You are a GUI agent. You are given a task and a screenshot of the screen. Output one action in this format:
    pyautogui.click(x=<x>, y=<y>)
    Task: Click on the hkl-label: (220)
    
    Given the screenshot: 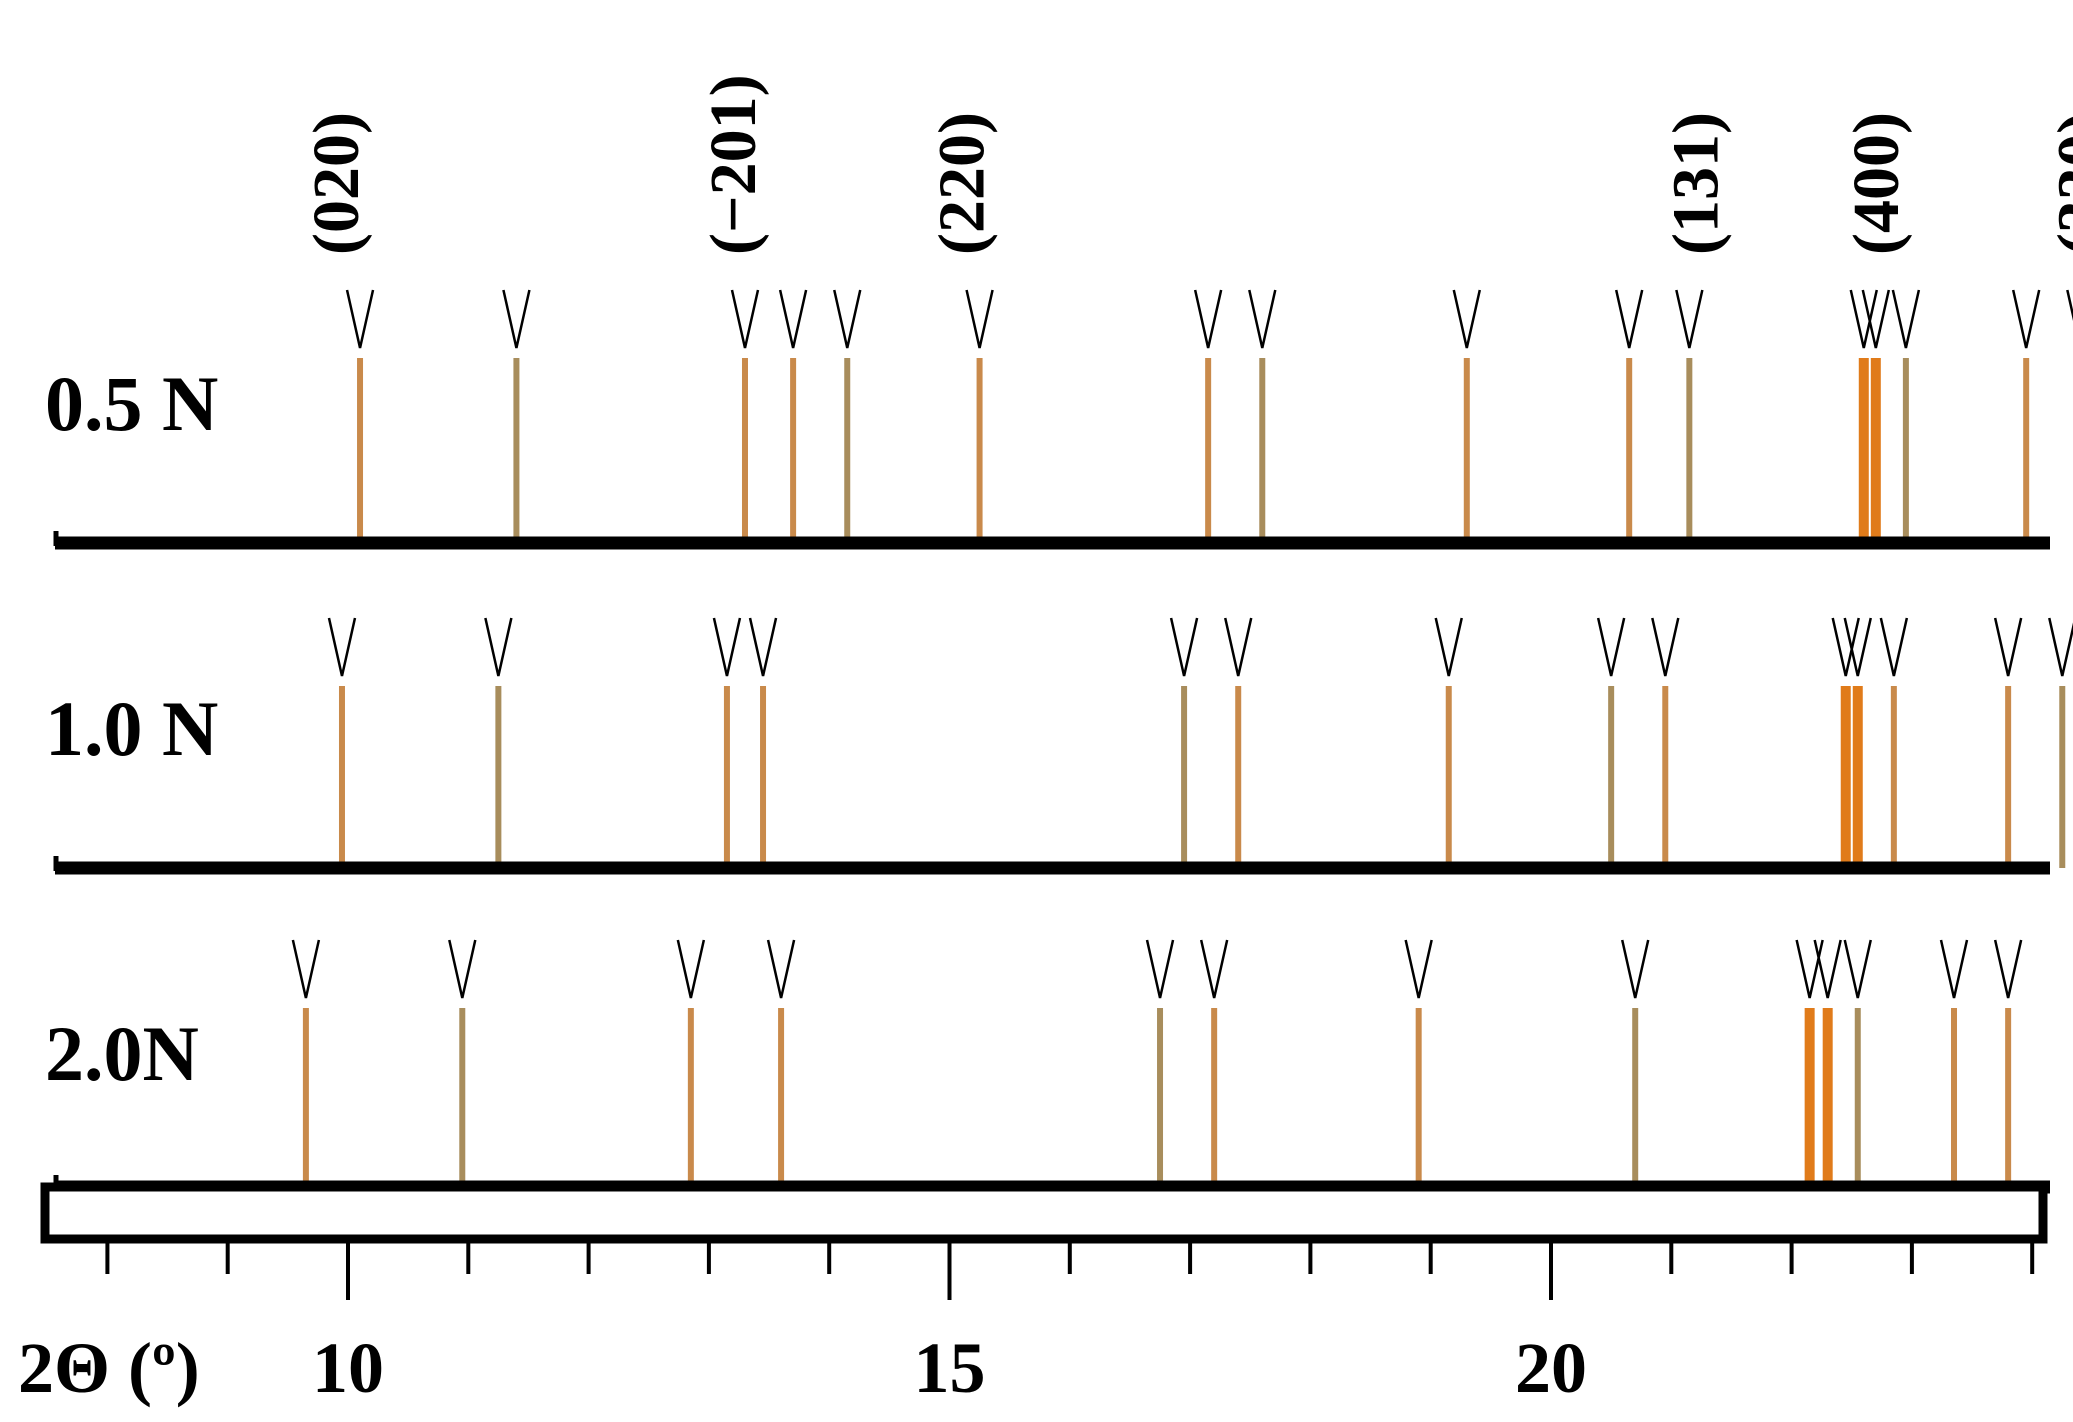 What is the action you would take?
    pyautogui.click(x=962, y=183)
    